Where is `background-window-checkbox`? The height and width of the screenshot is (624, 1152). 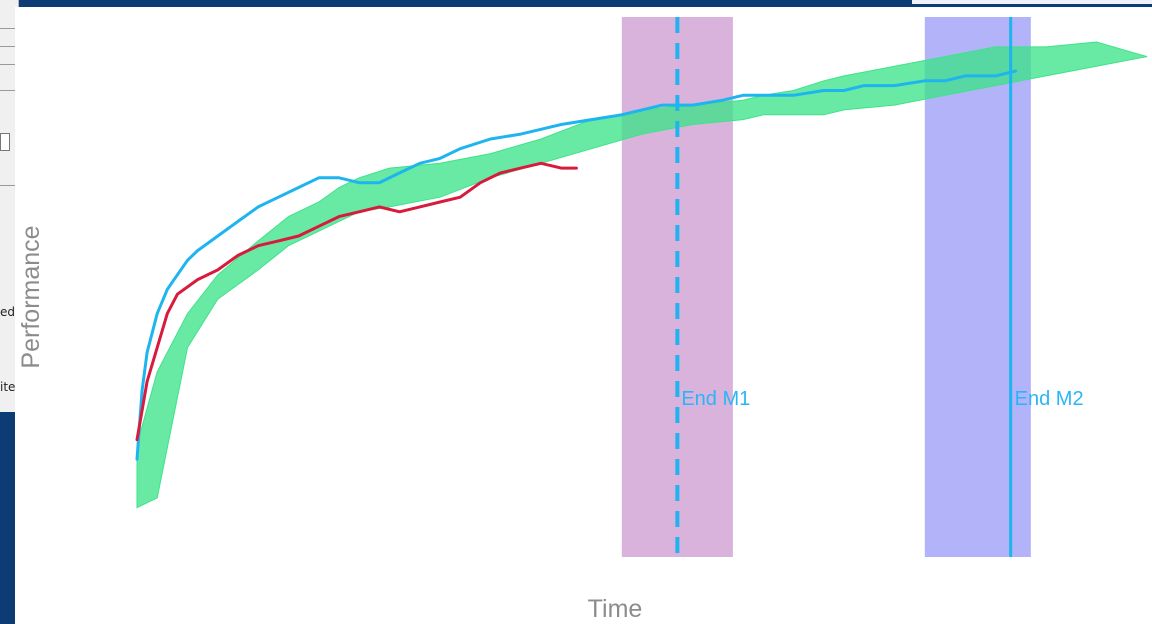
background-window-checkbox is located at coordinates (5, 142).